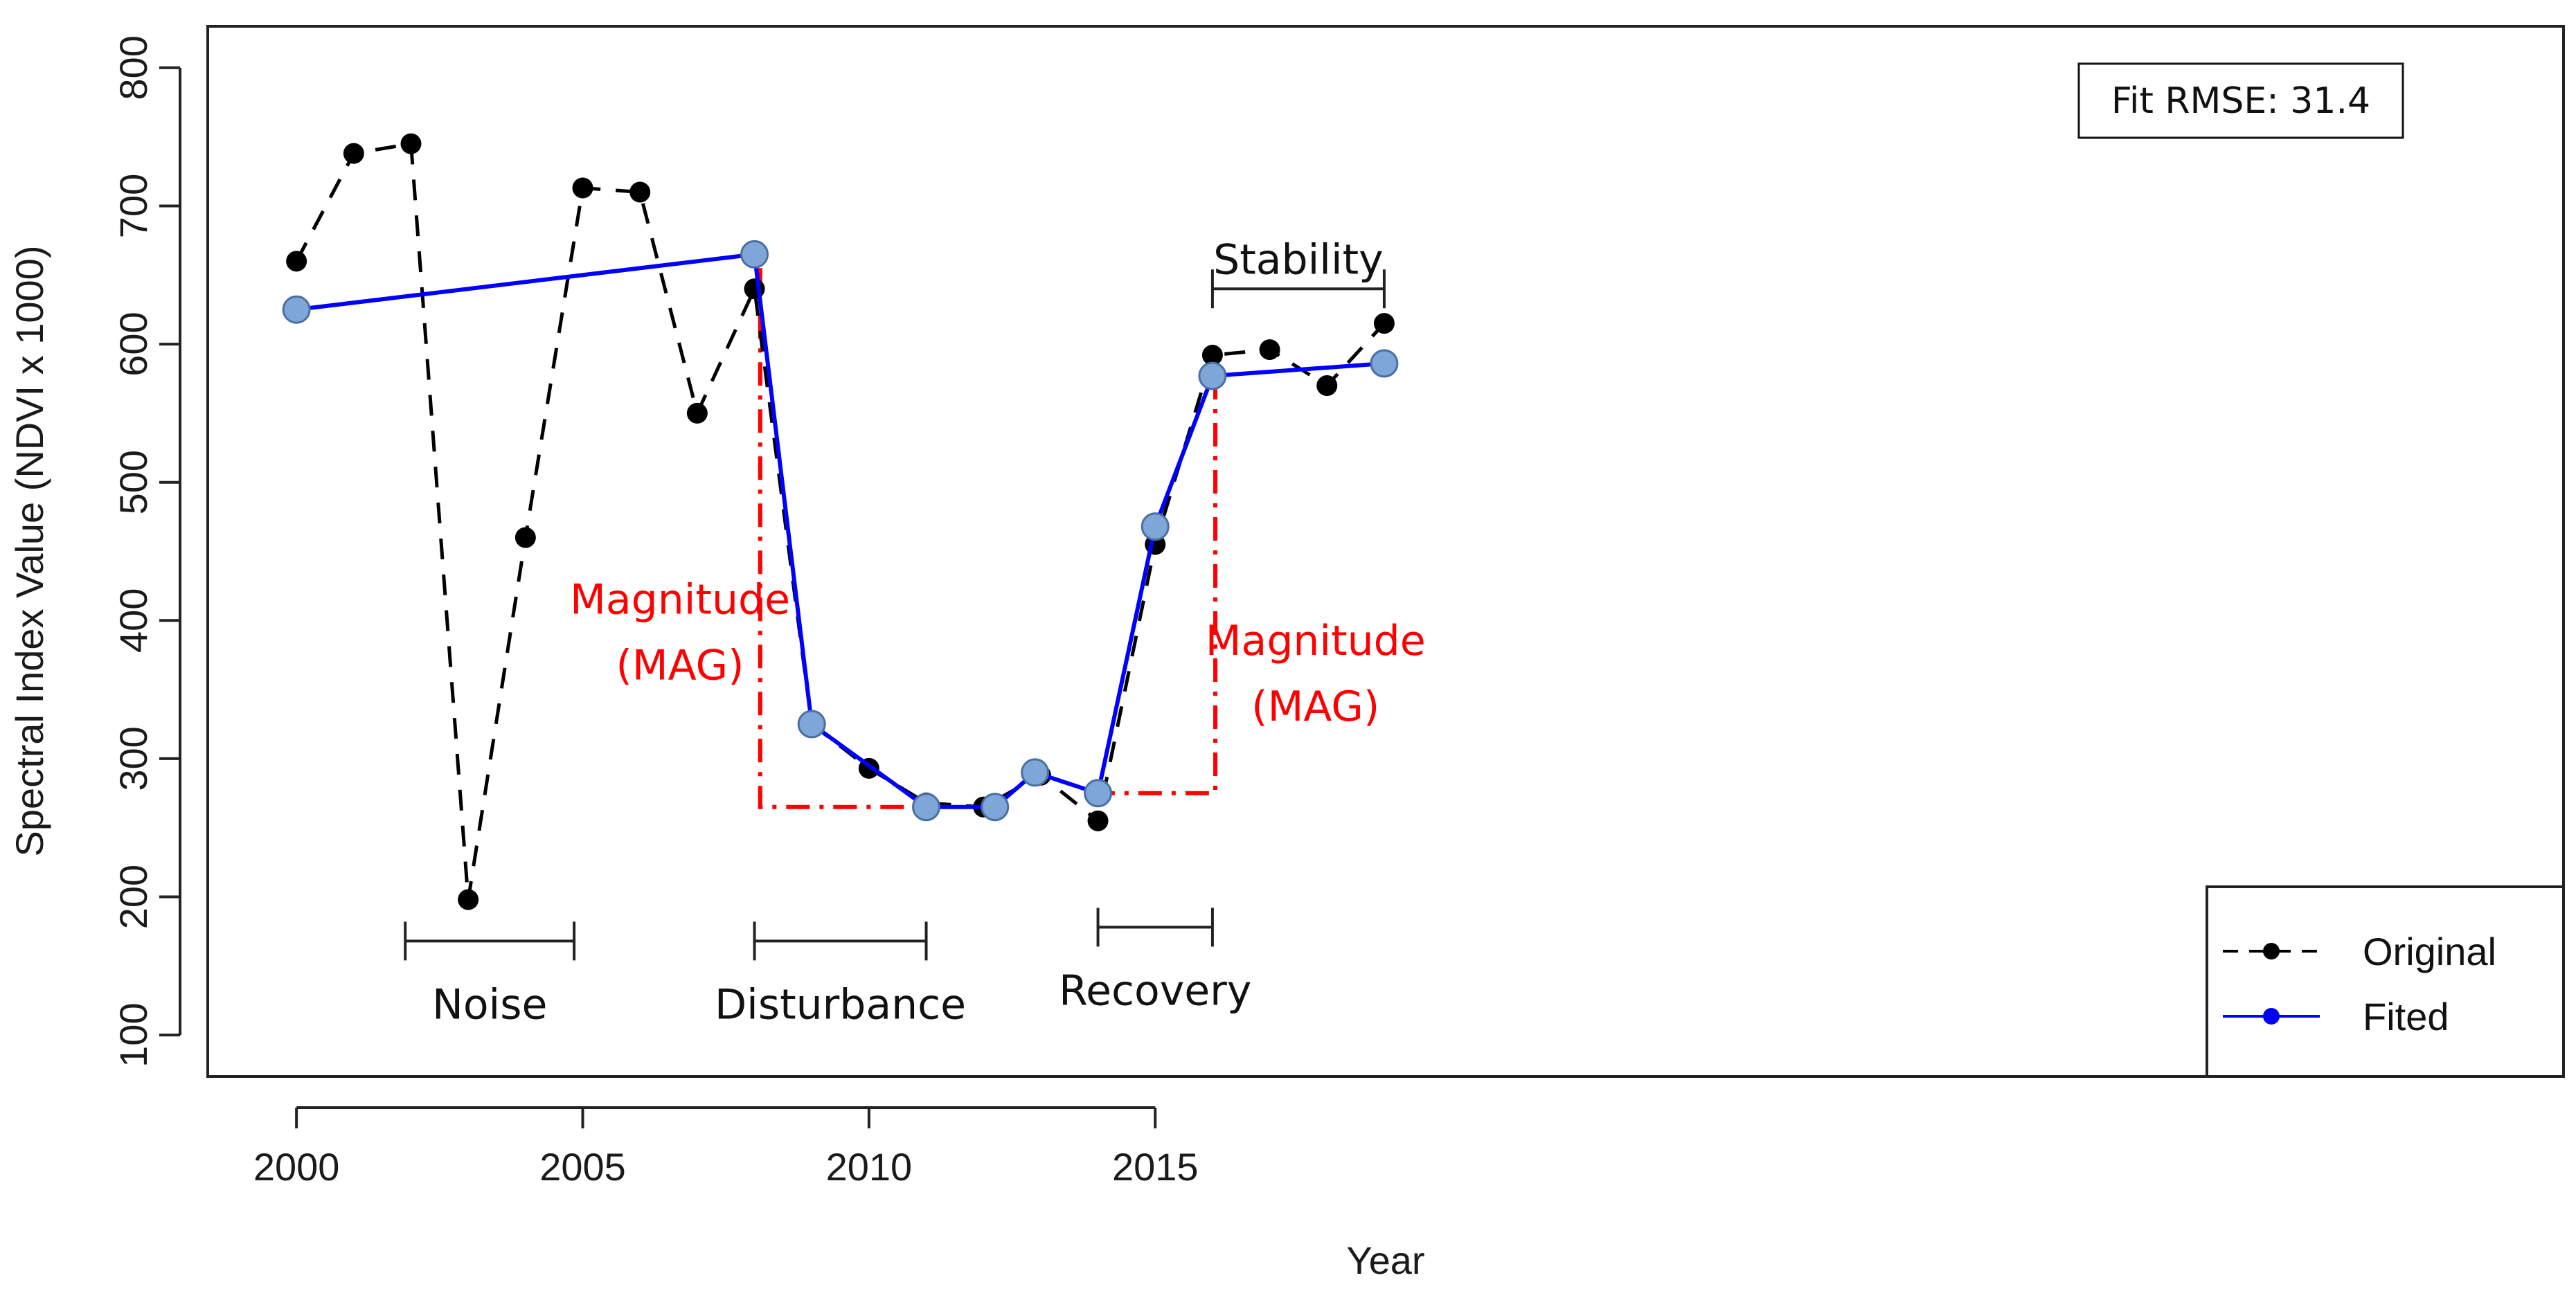 Image resolution: width=2576 pixels, height=1298 pixels. Describe the element at coordinates (1316, 641) in the screenshot. I see `magnitude-label-2-line1: Magnitude` at that location.